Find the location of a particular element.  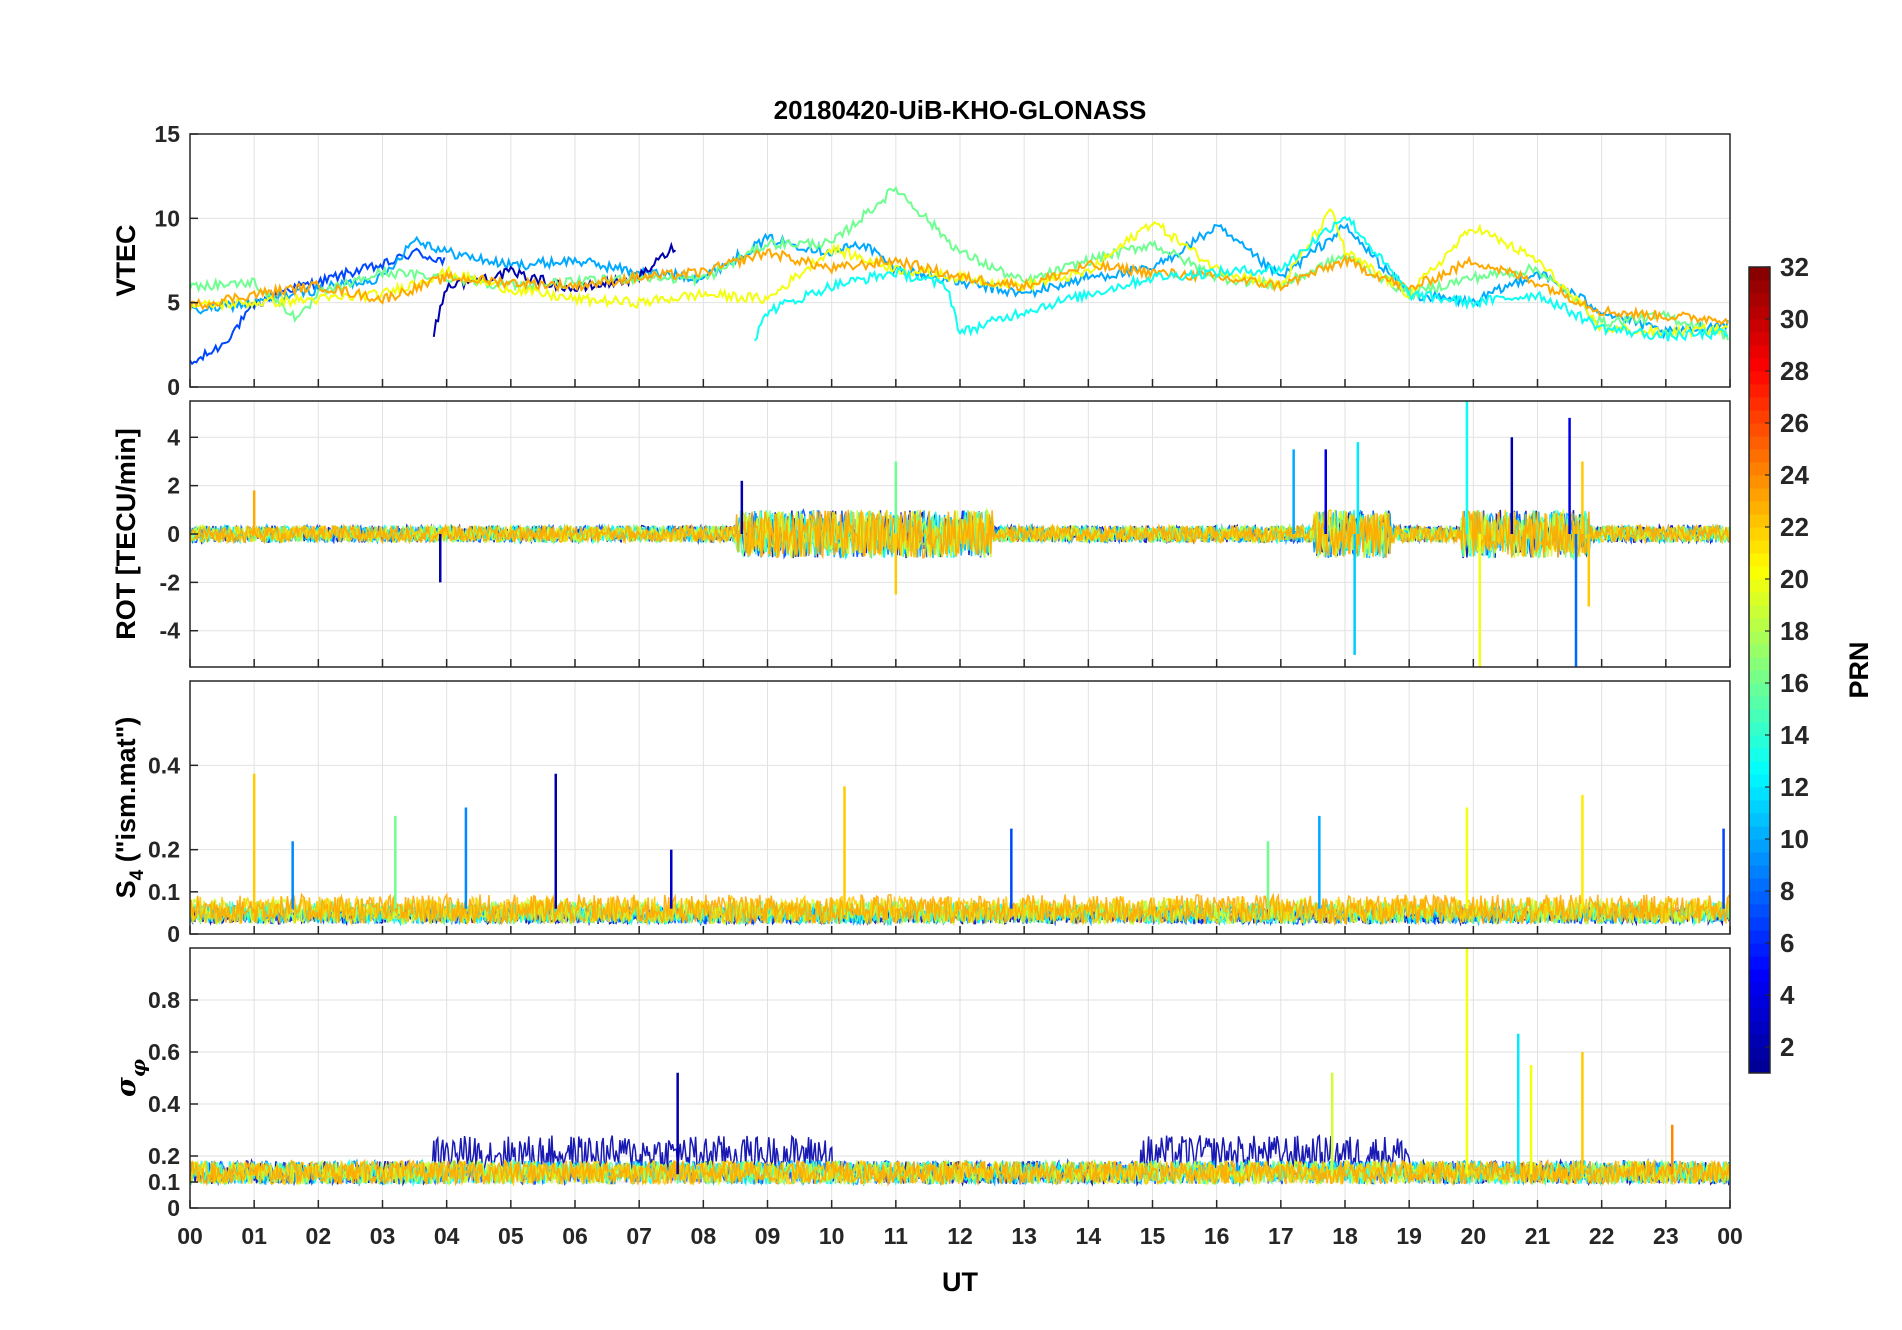

x-tick-label: 11 is located at coordinates (896, 1236).